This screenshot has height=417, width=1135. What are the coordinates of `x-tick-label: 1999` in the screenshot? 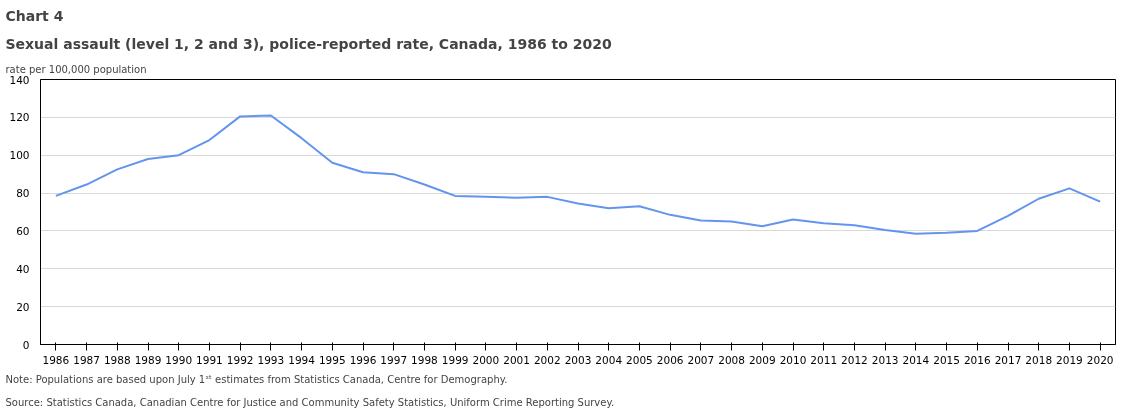 It's located at (455, 359).